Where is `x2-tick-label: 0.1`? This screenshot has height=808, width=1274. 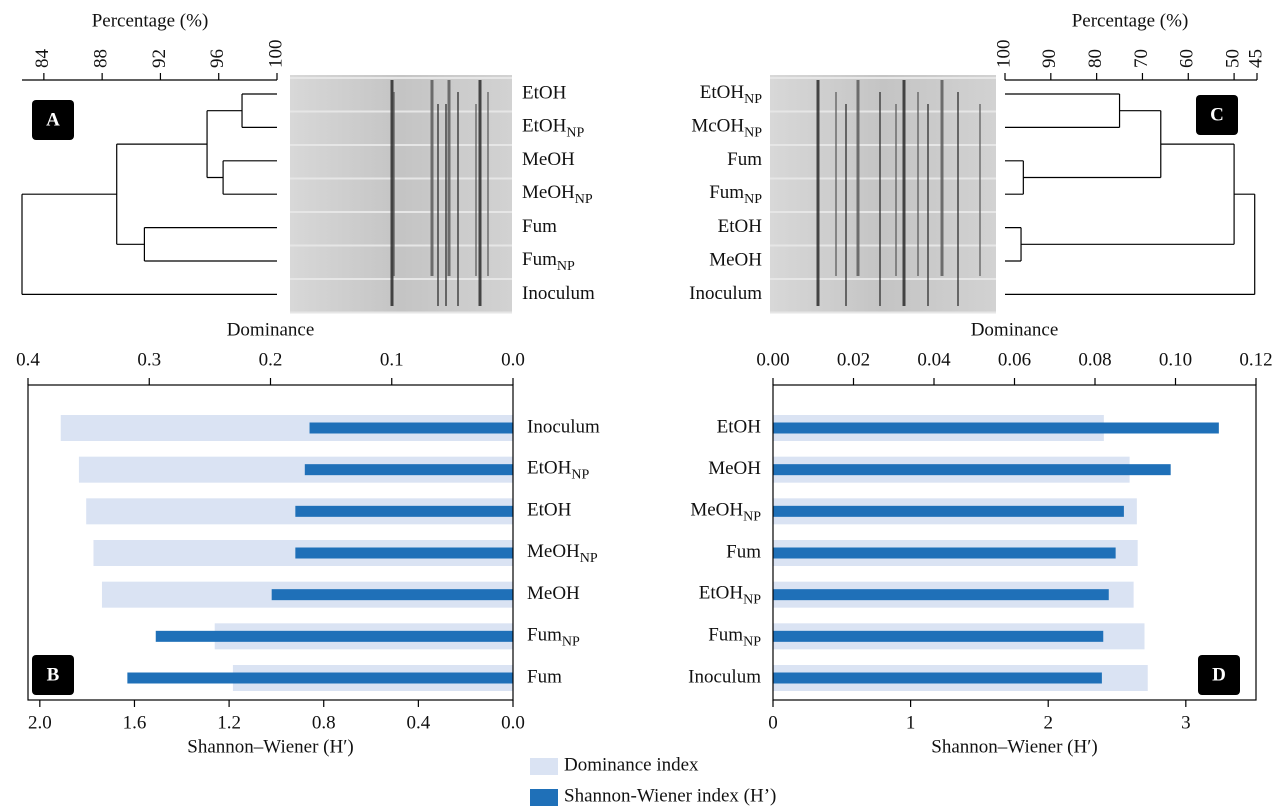 x2-tick-label: 0.1 is located at coordinates (392, 359).